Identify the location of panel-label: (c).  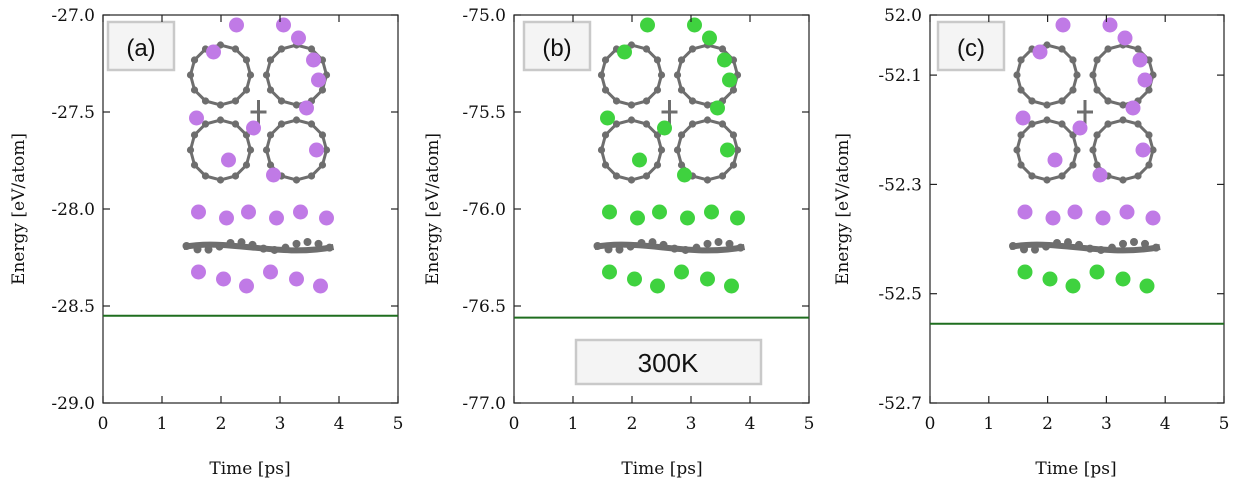
(971, 48).